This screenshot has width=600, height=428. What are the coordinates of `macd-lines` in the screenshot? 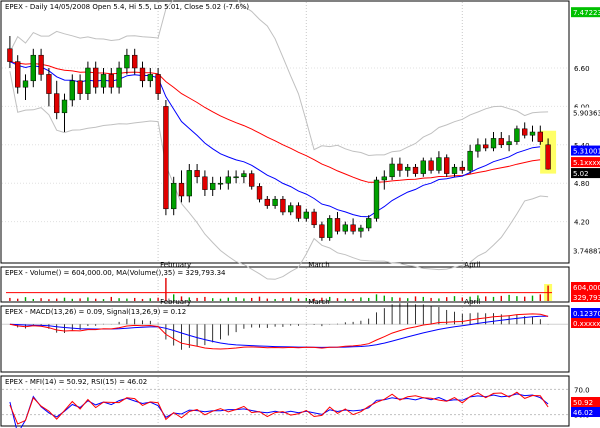 It's located at (285, 326).